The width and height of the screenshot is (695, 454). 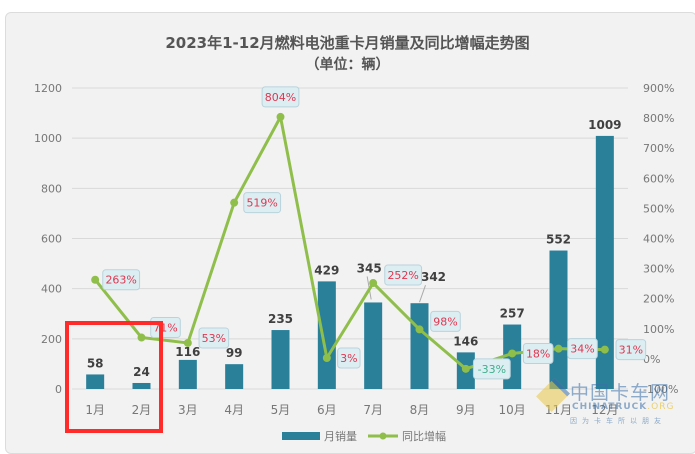 I want to click on right-axis-tick: 400%, so click(x=658, y=239).